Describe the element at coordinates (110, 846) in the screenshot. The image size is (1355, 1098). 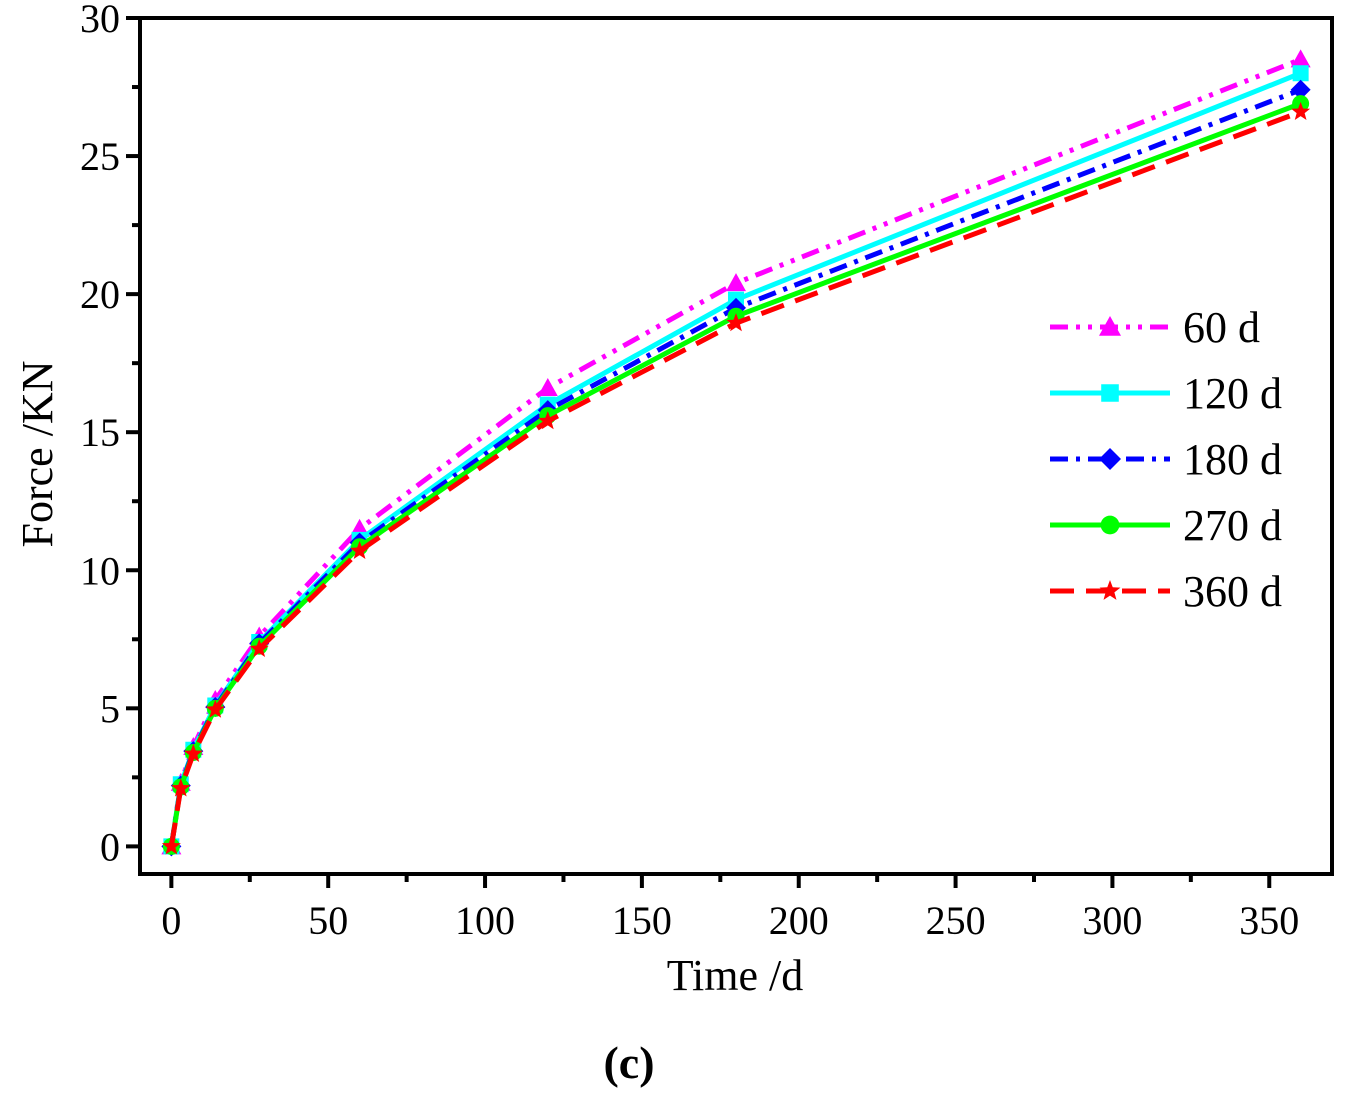
I see `y-tick-label: 0` at that location.